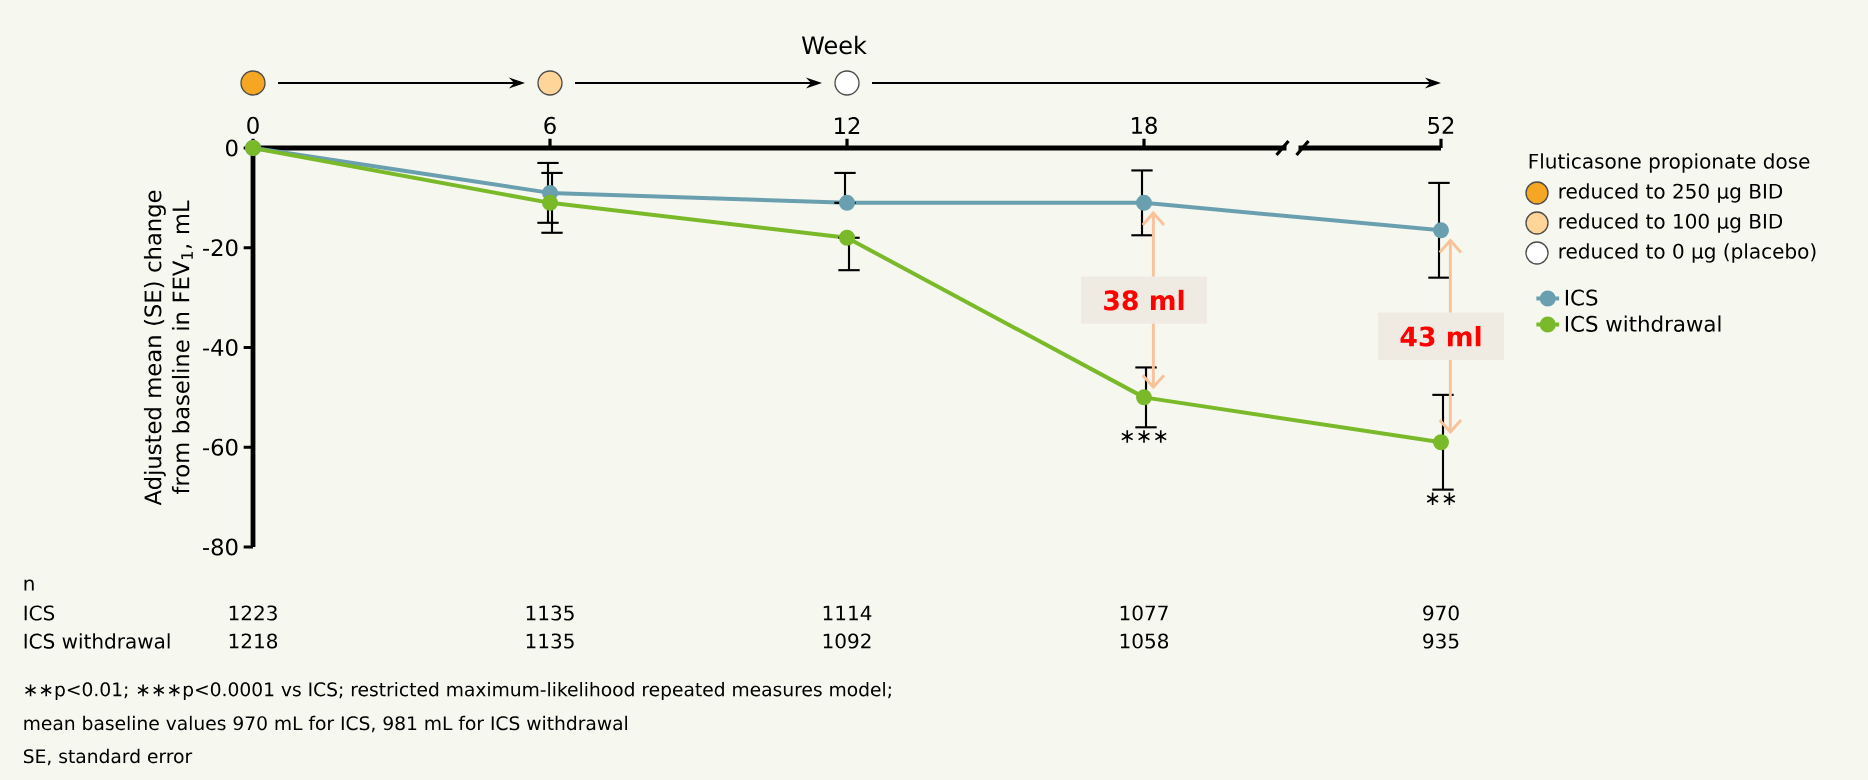 This screenshot has height=780, width=1868. Describe the element at coordinates (253, 641) in the screenshot. I see `text: 1218` at that location.